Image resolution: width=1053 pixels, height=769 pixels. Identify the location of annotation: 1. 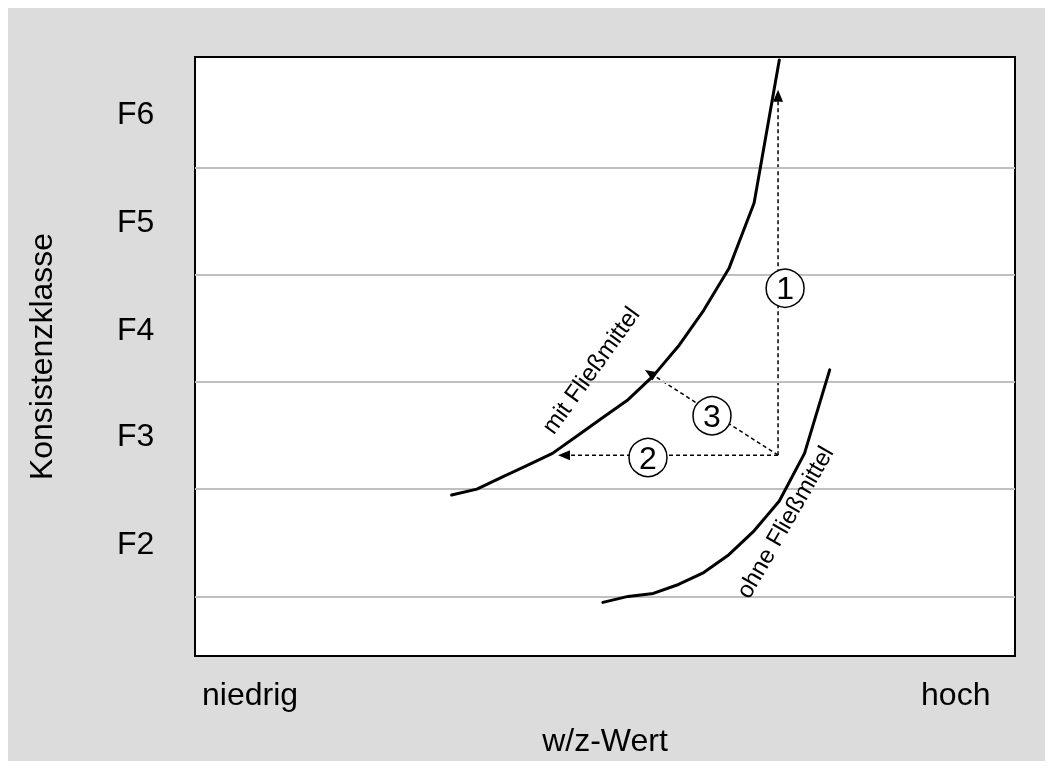
(785, 288).